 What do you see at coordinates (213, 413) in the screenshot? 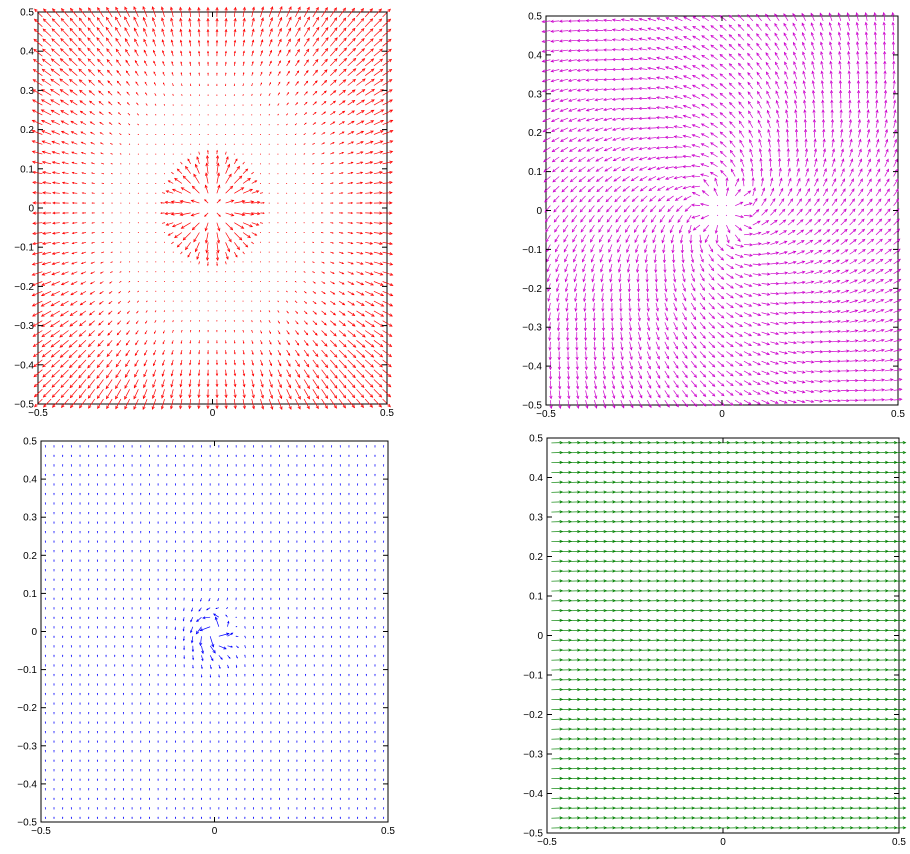
I see `x-tick-label: 0` at bounding box center [213, 413].